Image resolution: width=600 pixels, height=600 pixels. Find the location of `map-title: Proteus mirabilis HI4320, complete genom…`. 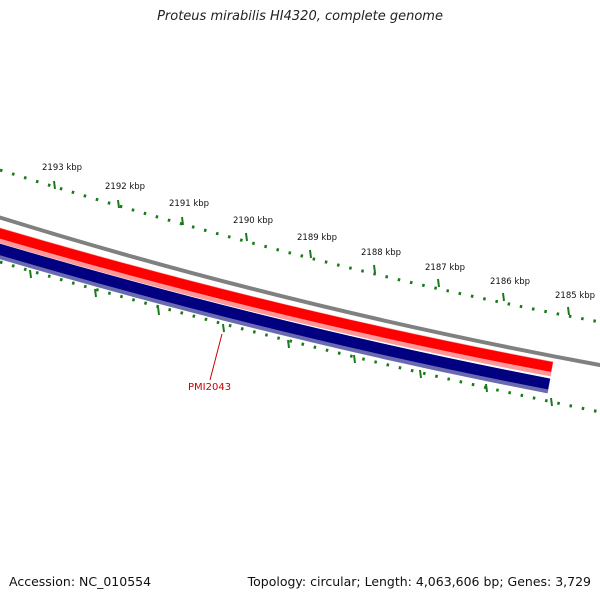

map-title: Proteus mirabilis HI4320, complete genom… is located at coordinates (300, 16).